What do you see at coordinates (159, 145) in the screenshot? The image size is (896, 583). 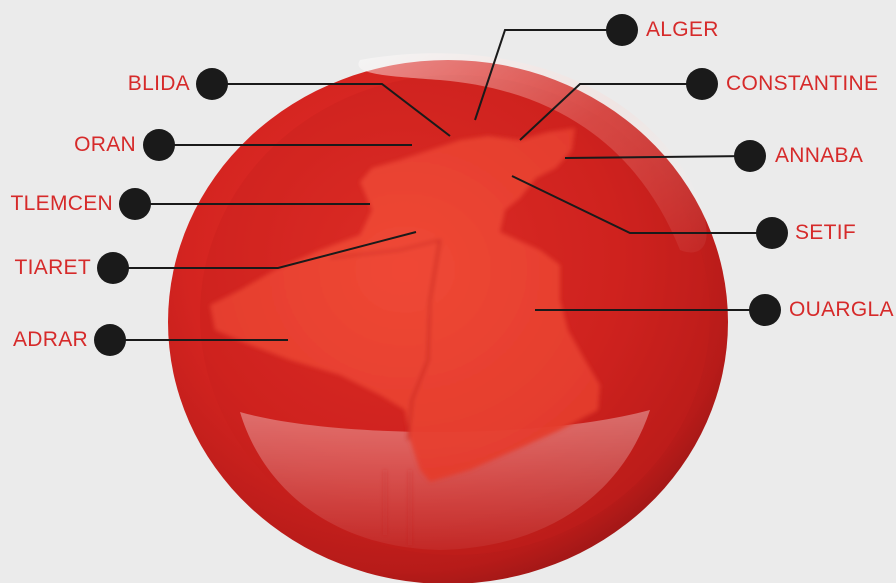 I see `marker-dot-oran` at bounding box center [159, 145].